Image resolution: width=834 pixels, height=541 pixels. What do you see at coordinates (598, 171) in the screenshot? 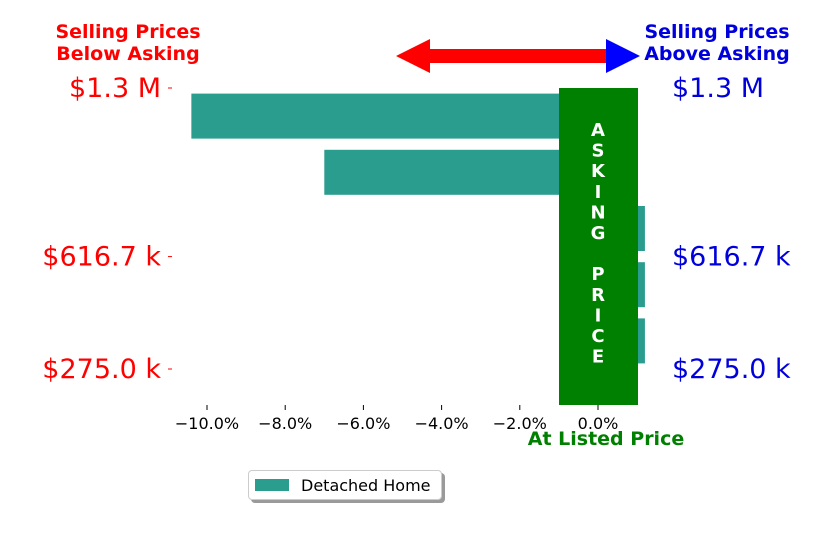
I see `asking-price-letter: K` at bounding box center [598, 171].